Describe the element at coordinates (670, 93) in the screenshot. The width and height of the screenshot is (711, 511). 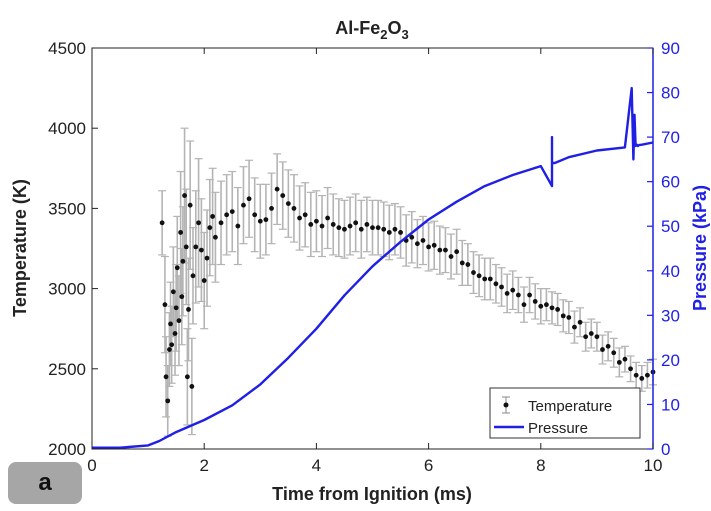
I see `y-tick-label-right: 80` at that location.